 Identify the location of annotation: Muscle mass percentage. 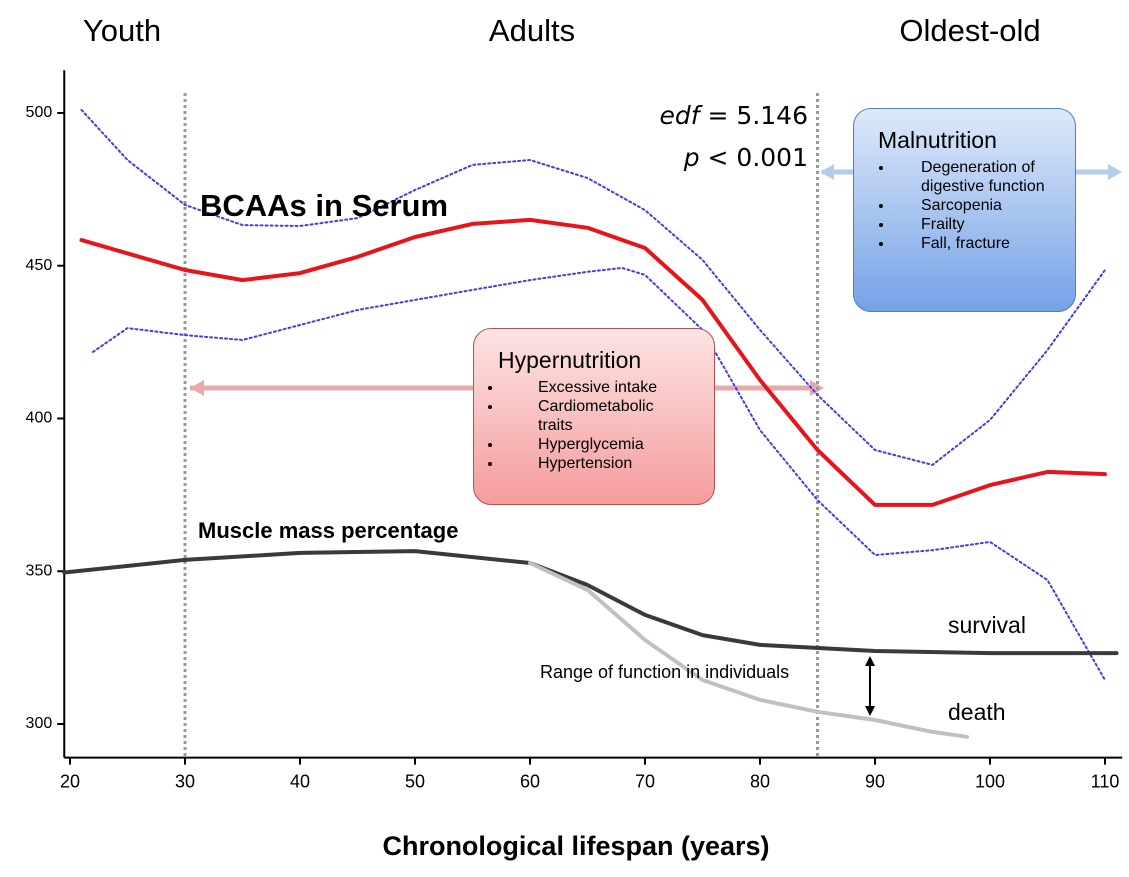
(328, 530).